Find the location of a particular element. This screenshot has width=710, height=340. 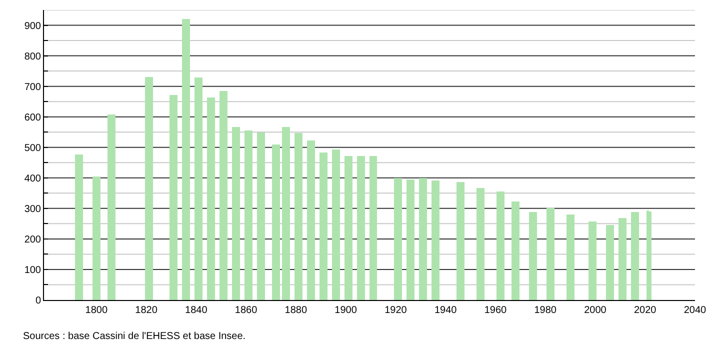

y-tick-label: 900 is located at coordinates (33, 26).